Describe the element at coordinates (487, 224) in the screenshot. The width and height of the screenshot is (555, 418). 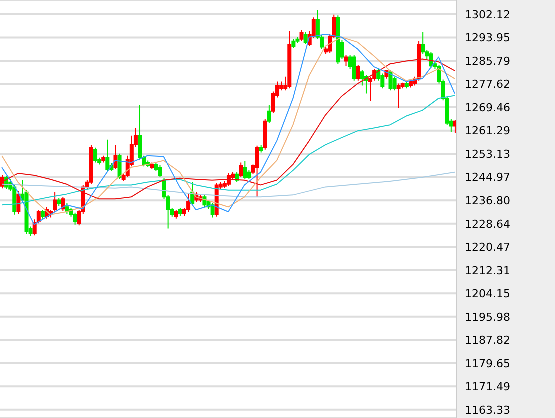
I see `y-tick-label: 1228.64` at that location.